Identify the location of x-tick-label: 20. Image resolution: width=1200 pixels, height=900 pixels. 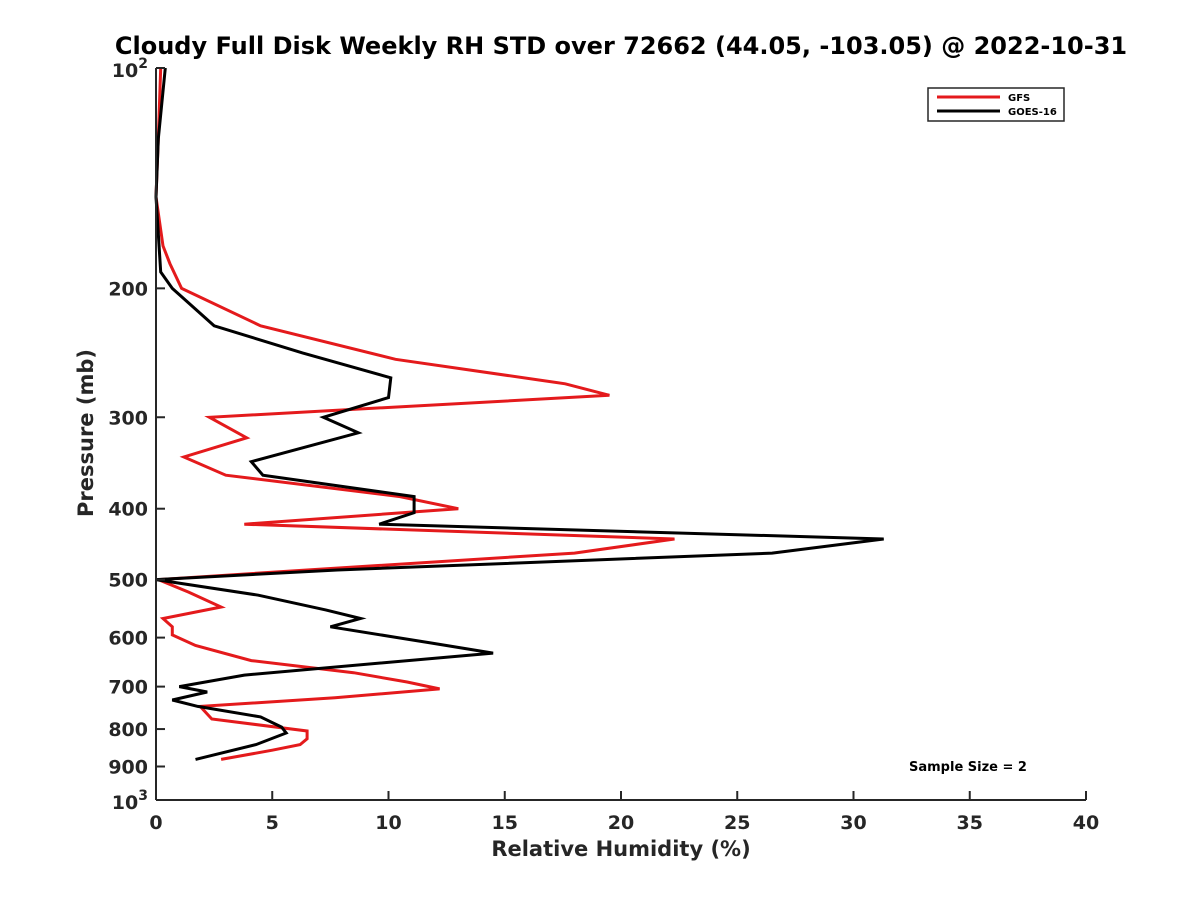
(621, 823).